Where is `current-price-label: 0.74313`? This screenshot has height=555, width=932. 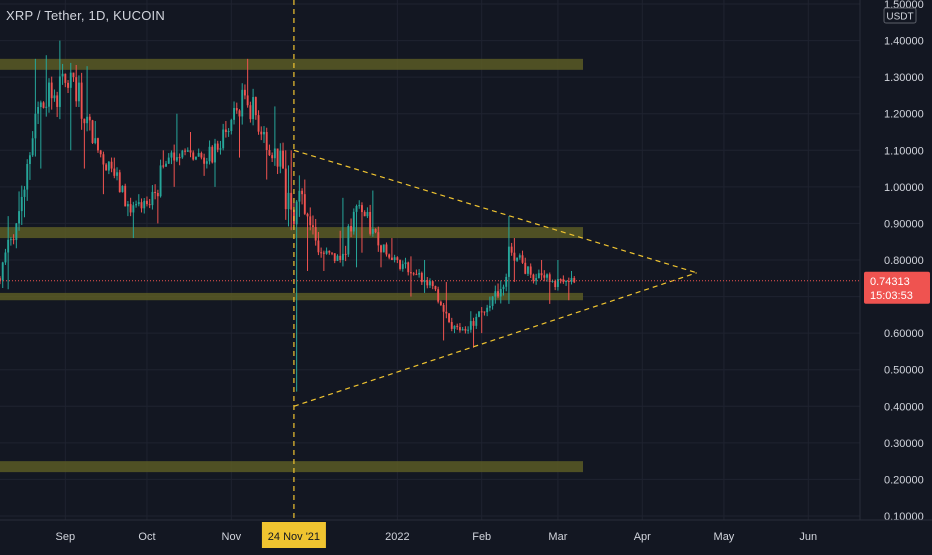
current-price-label: 0.74313 is located at coordinates (890, 282).